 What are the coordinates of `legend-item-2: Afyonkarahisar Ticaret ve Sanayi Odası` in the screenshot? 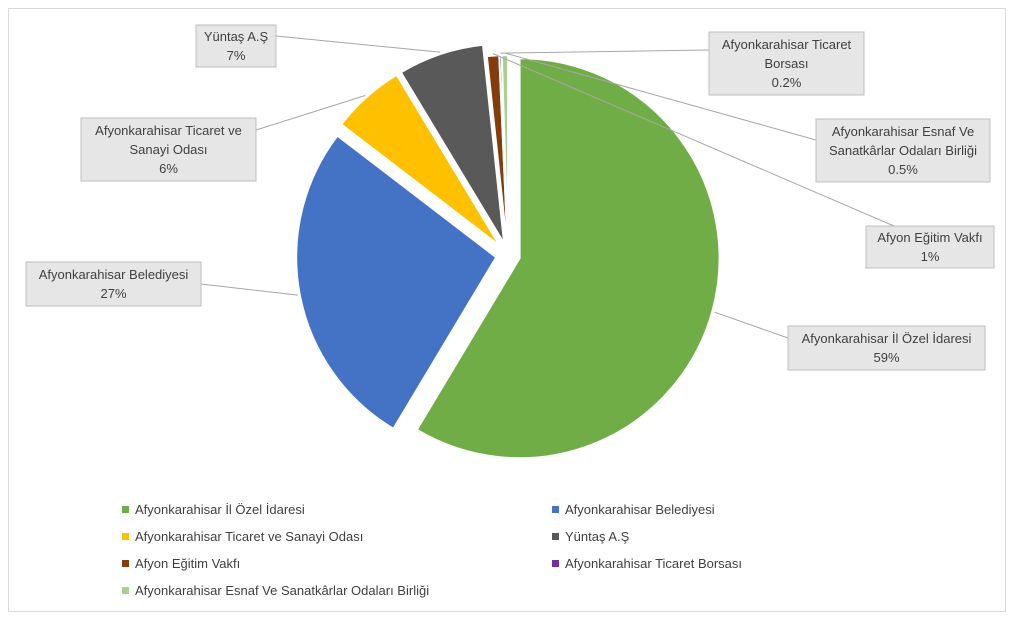 It's located at (242, 536).